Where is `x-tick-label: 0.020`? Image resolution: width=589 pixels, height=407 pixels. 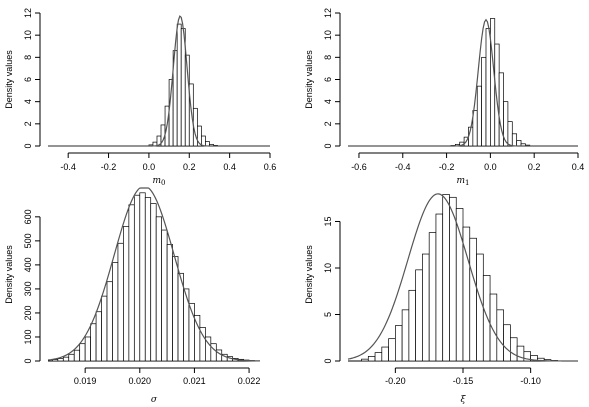 x-tick-label: 0.020 is located at coordinates (140, 381).